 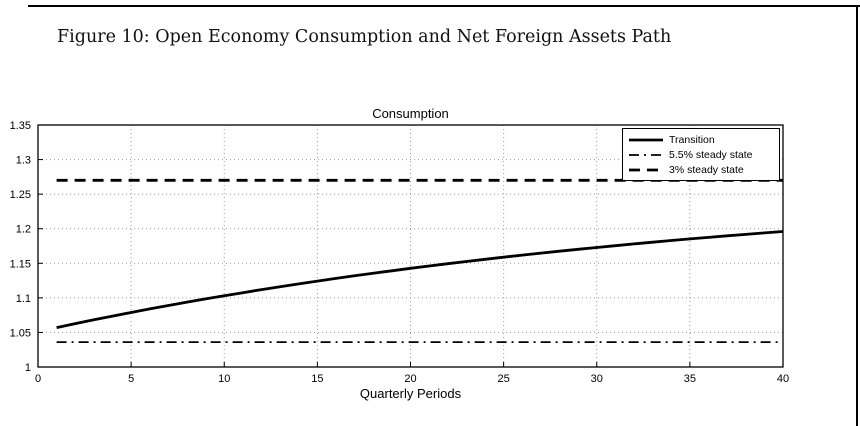 What do you see at coordinates (783, 379) in the screenshot?
I see `x-tick-label: 40` at bounding box center [783, 379].